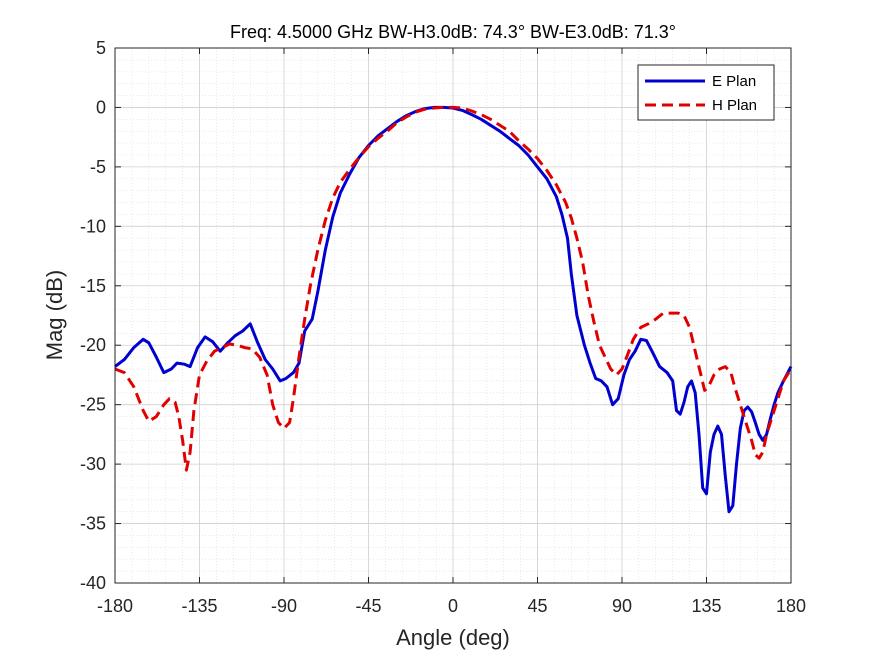  What do you see at coordinates (734, 105) in the screenshot?
I see `legend-label-h-plan: H Plan` at bounding box center [734, 105].